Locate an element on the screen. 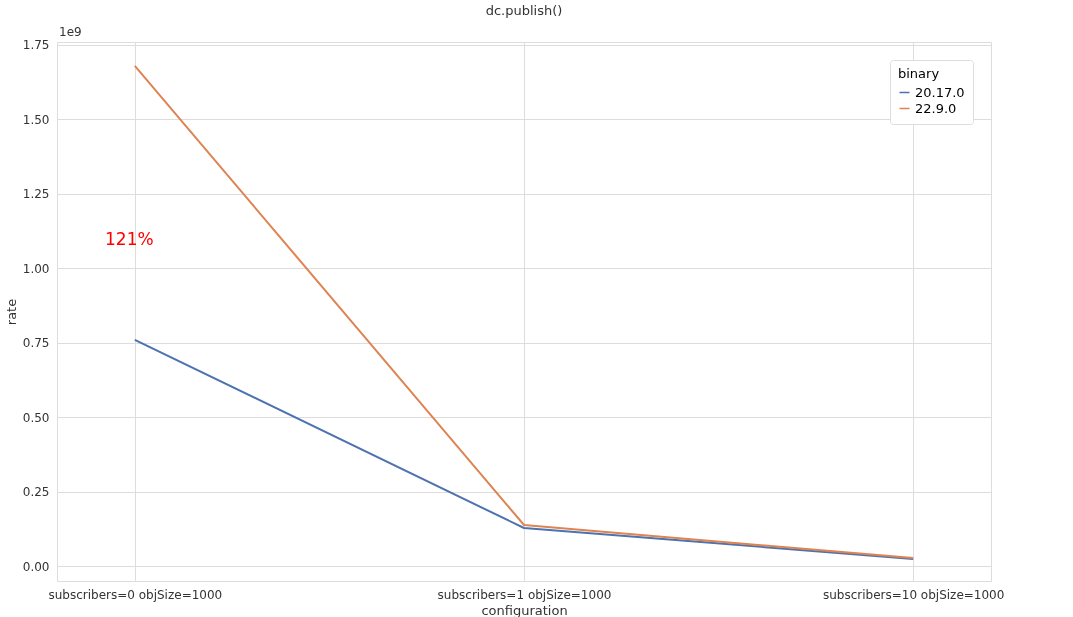 This screenshot has height=617, width=1073. y-tick-label: 0.25 is located at coordinates (36, 492).